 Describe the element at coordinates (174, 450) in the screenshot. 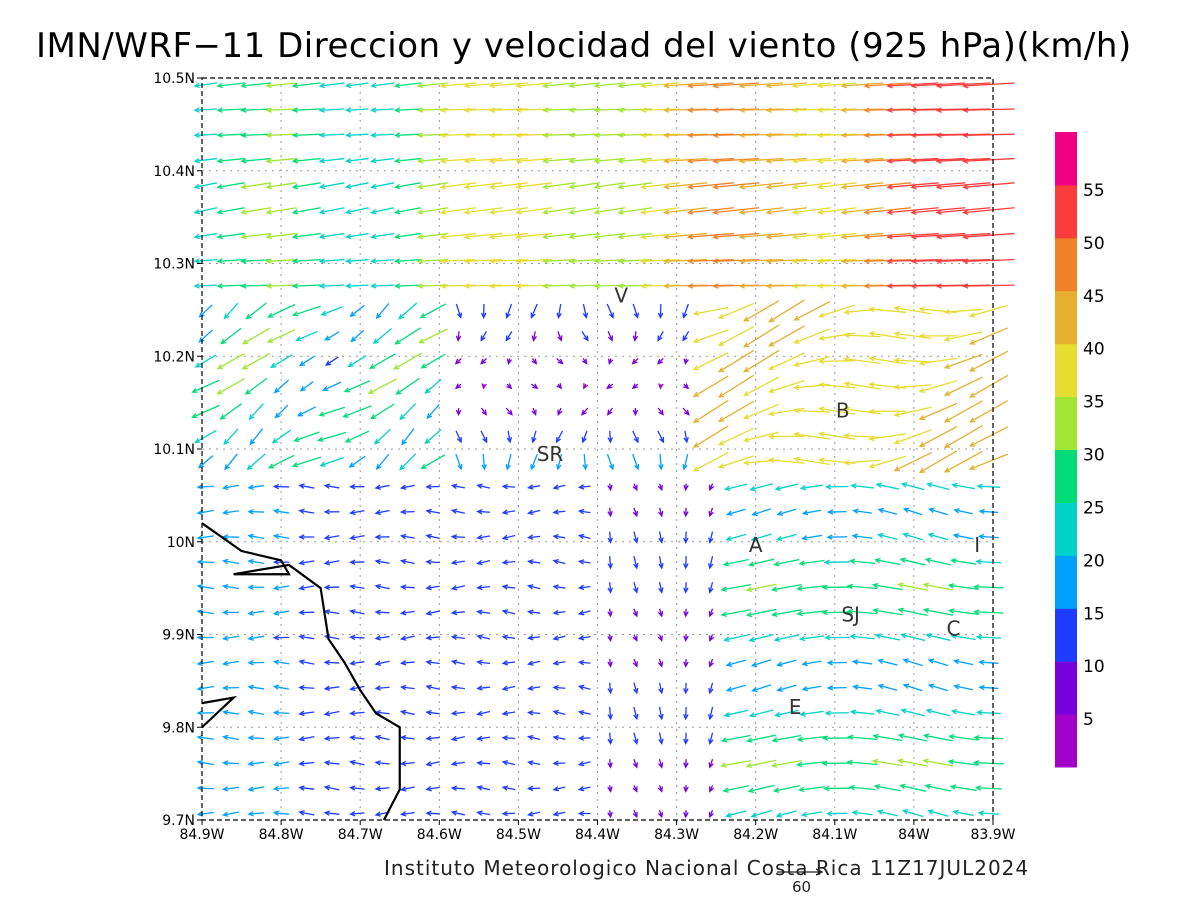

I see `y-tick-label: 10.1N` at that location.